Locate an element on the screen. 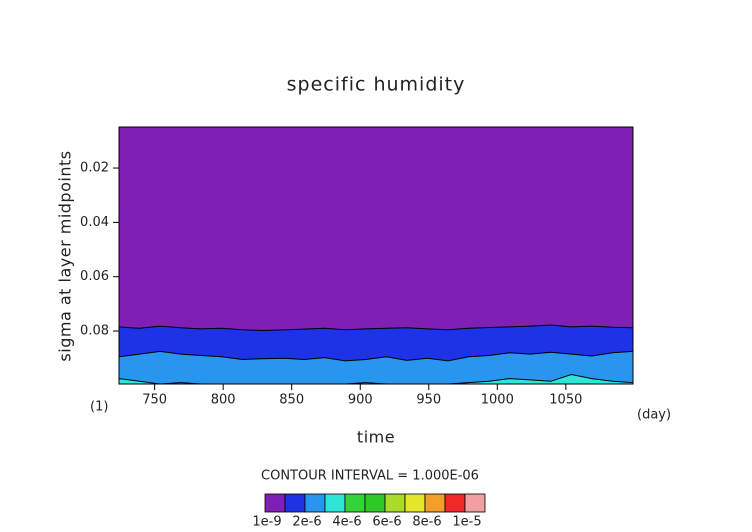  corner-label: (1) is located at coordinates (99, 407).